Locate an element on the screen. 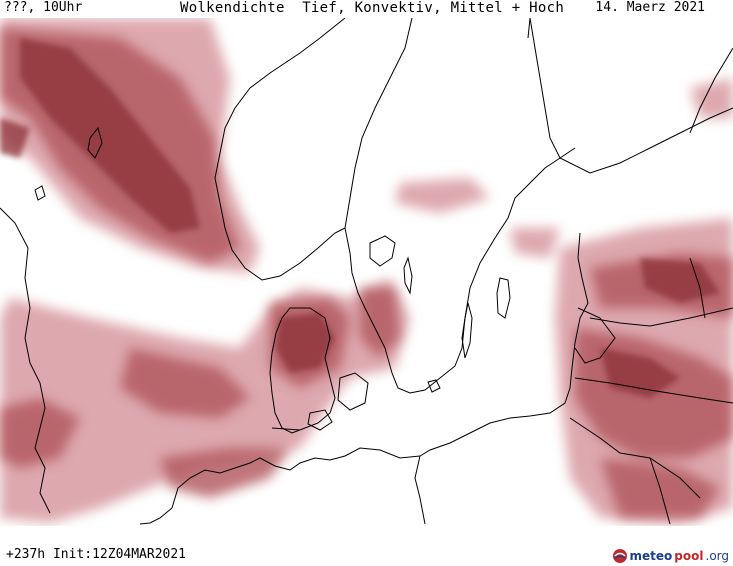 This screenshot has height=566, width=733. norway-coast is located at coordinates (280, 149).